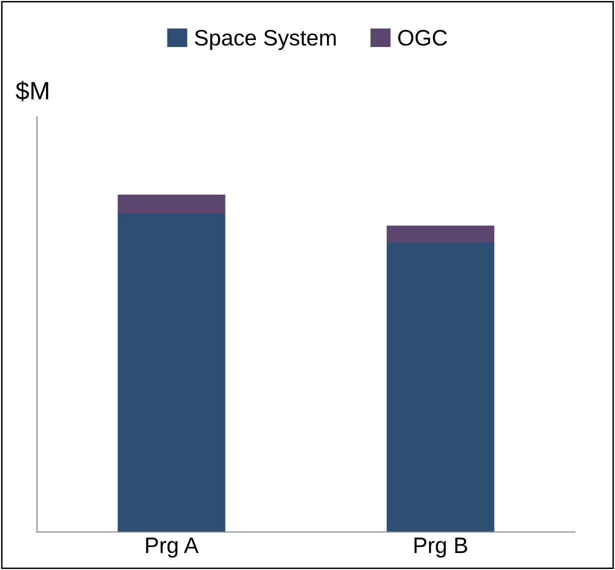  Describe the element at coordinates (441, 548) in the screenshot. I see `x-tick-label: Prg B` at that location.